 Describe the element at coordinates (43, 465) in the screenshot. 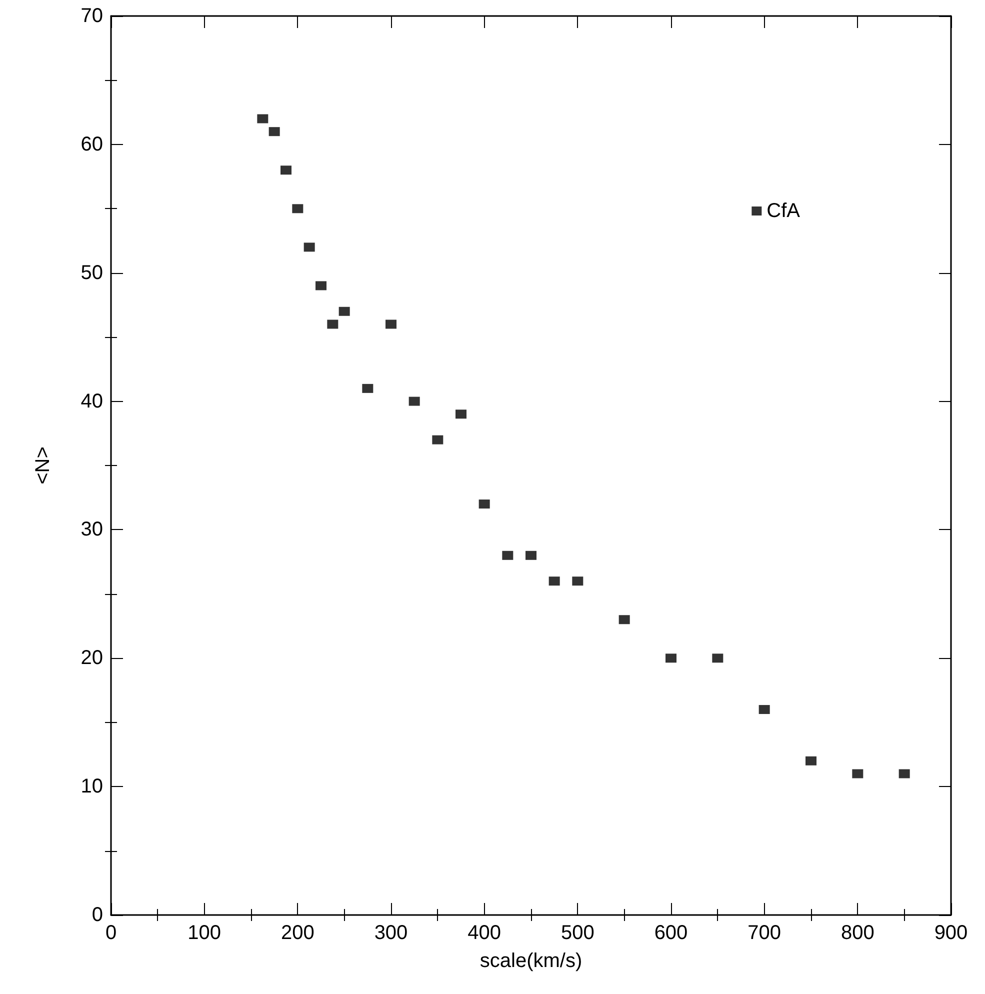

I see `y-axis-title: <N>` at that location.